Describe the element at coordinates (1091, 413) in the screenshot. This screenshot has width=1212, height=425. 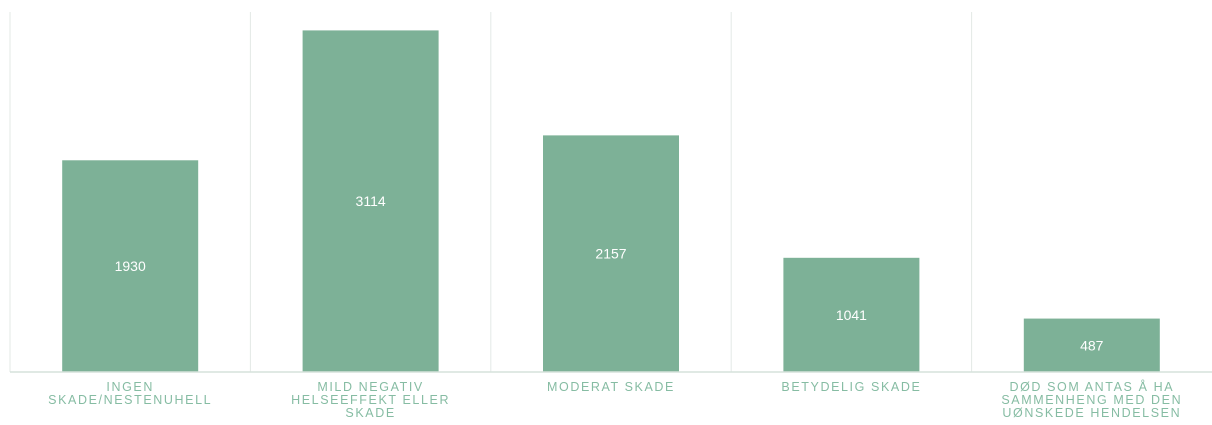
I see `category-label-line: UØNSKEDE HENDELSEN` at that location.